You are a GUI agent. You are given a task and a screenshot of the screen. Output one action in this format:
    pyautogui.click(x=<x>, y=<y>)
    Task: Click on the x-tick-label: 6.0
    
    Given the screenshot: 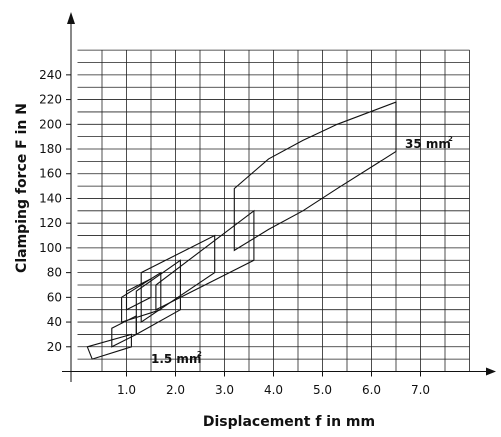 What is the action you would take?
    pyautogui.click(x=371, y=390)
    